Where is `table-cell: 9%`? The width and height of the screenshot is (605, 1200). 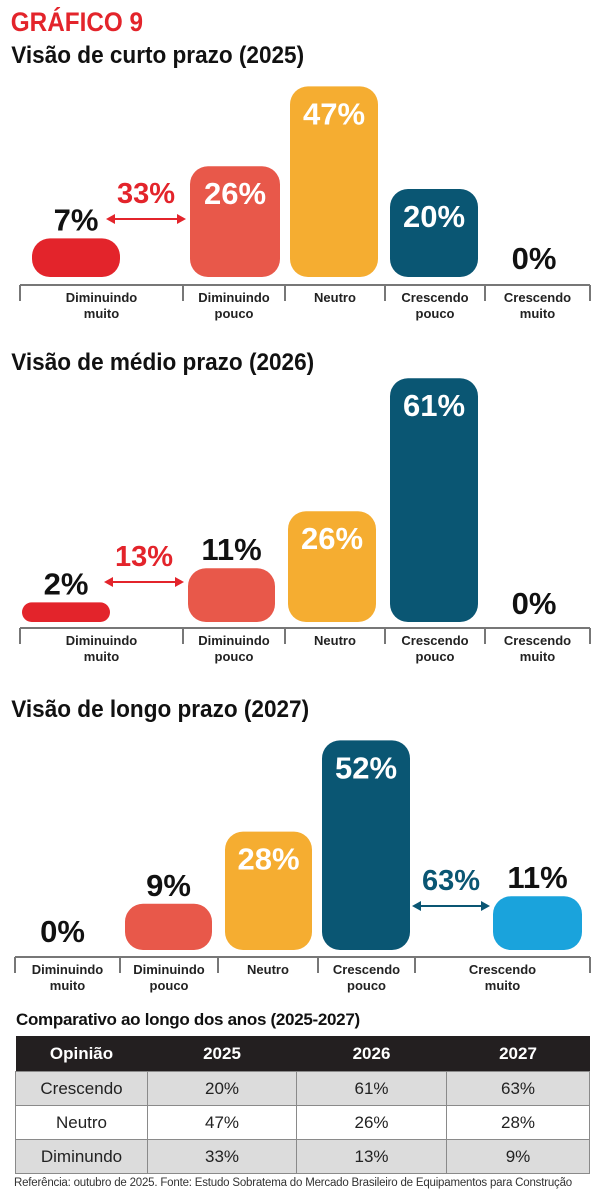
table-cell: 9% is located at coordinates (518, 1156).